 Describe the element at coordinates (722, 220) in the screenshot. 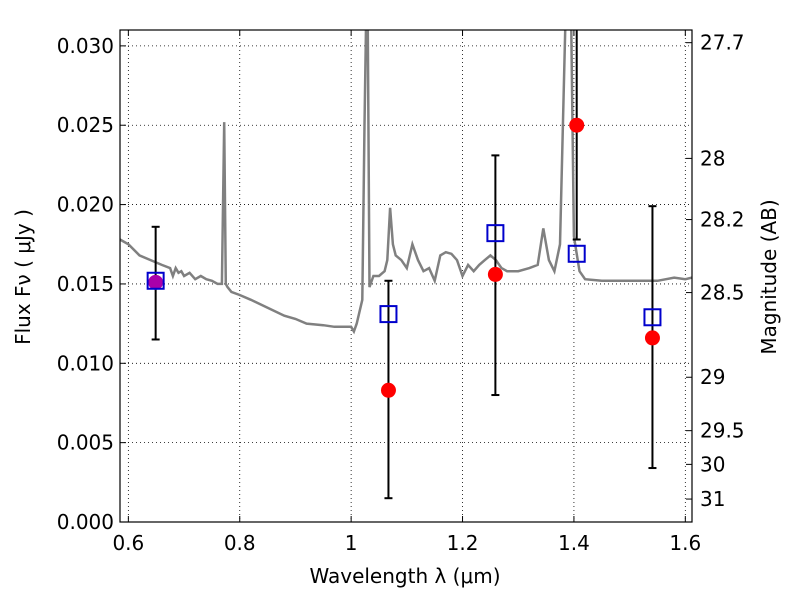

I see `magnitude-tick-label: 28.2` at that location.